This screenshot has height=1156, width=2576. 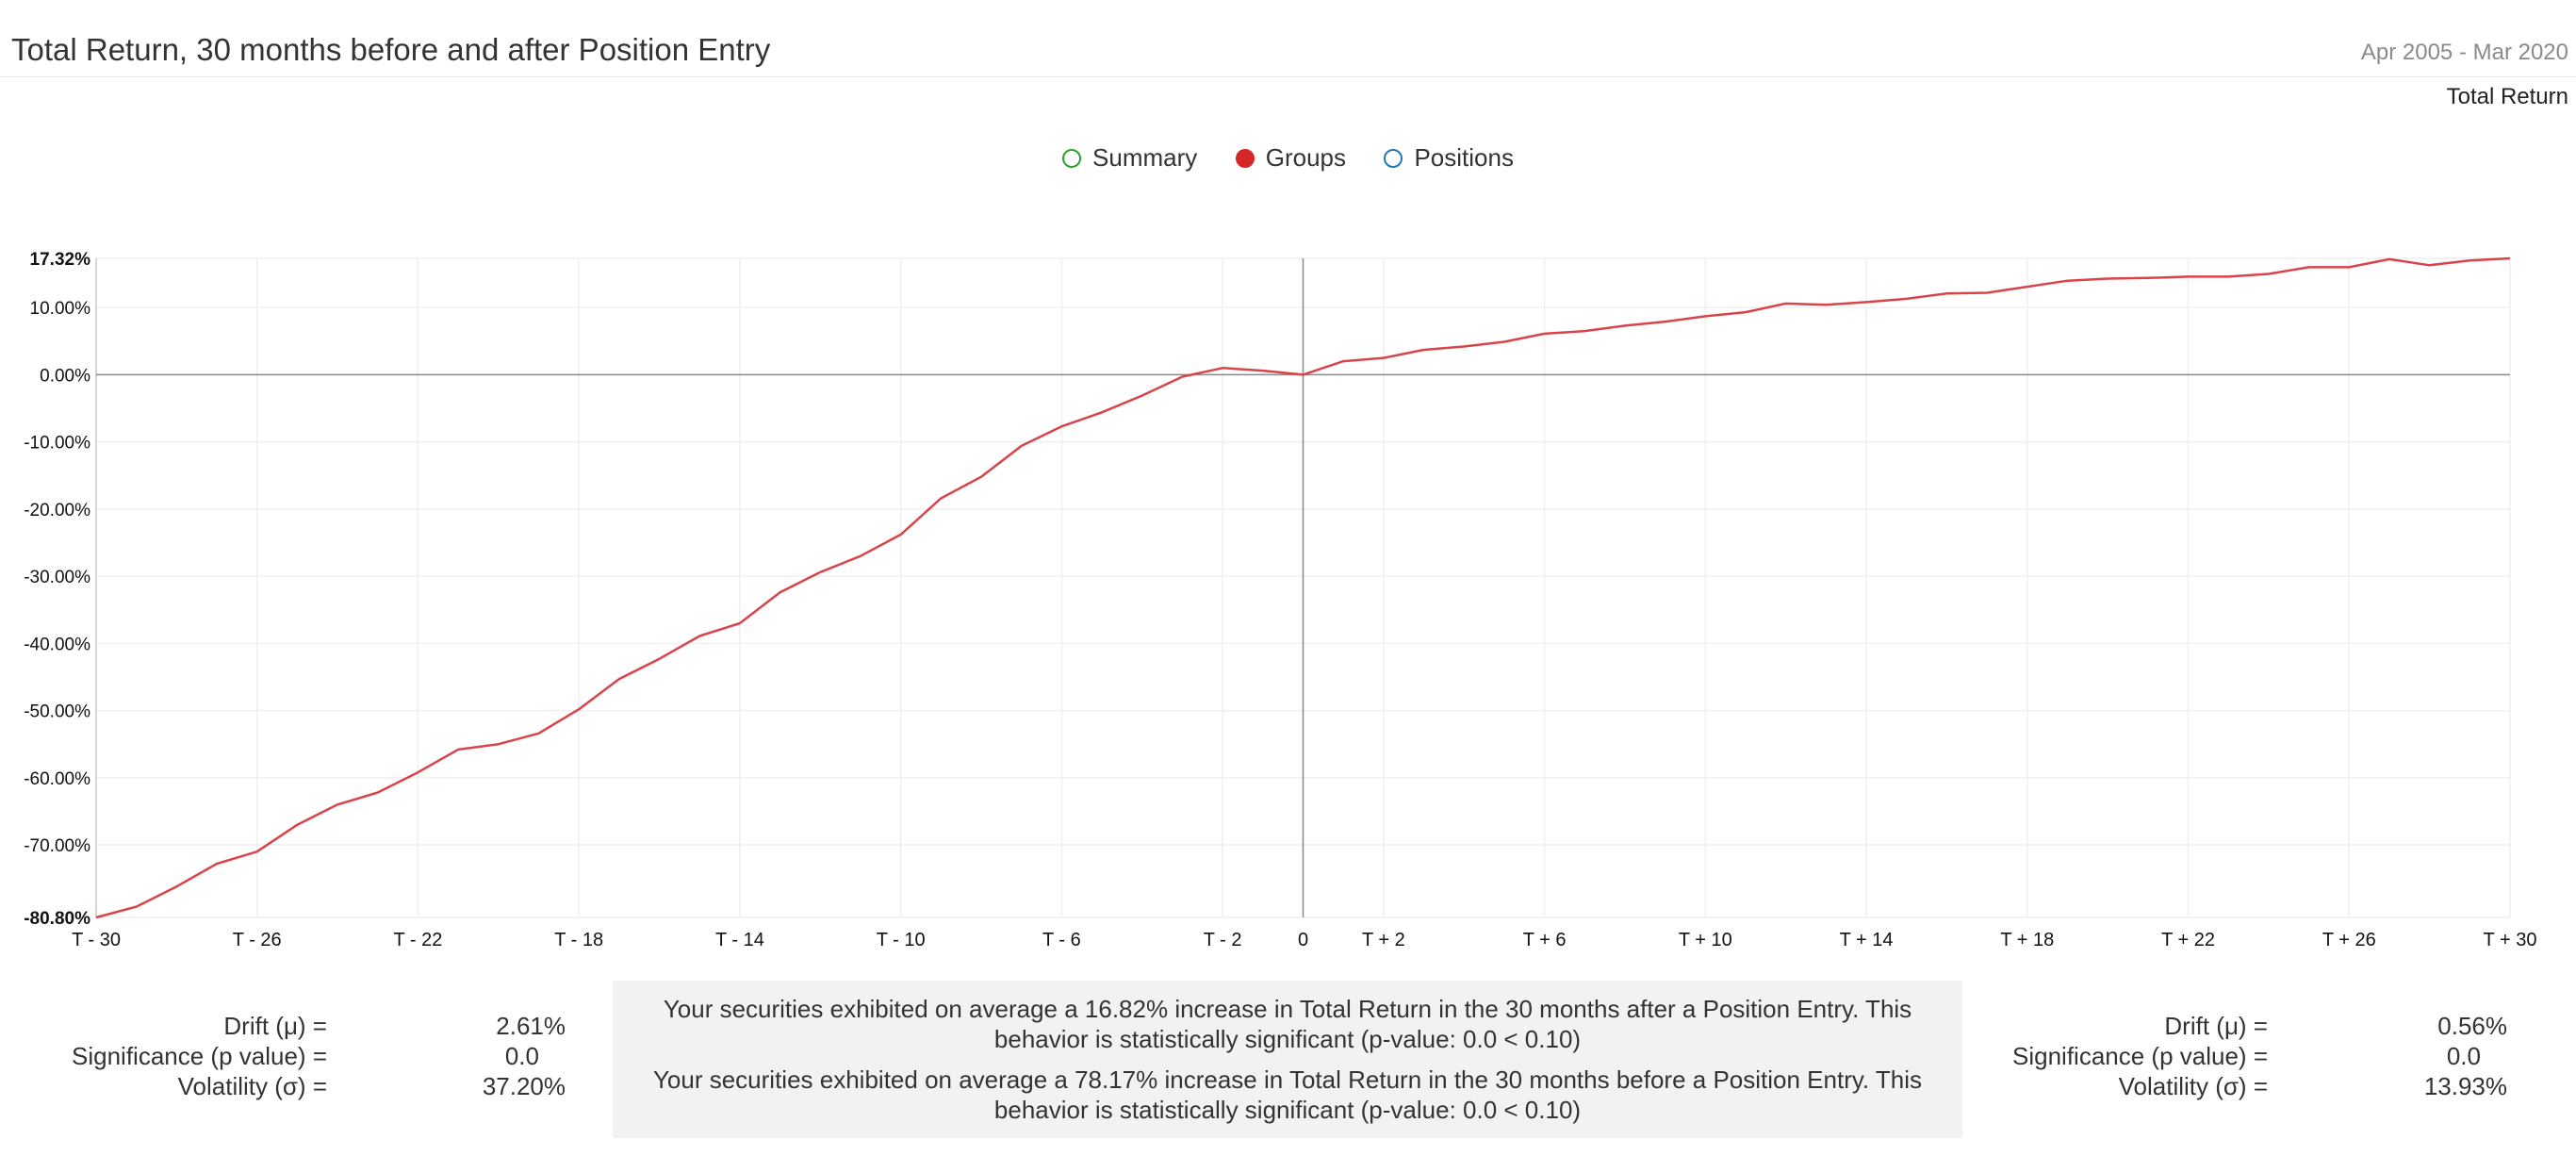 What do you see at coordinates (57, 779) in the screenshot?
I see `y-tick-label: -60.00%` at bounding box center [57, 779].